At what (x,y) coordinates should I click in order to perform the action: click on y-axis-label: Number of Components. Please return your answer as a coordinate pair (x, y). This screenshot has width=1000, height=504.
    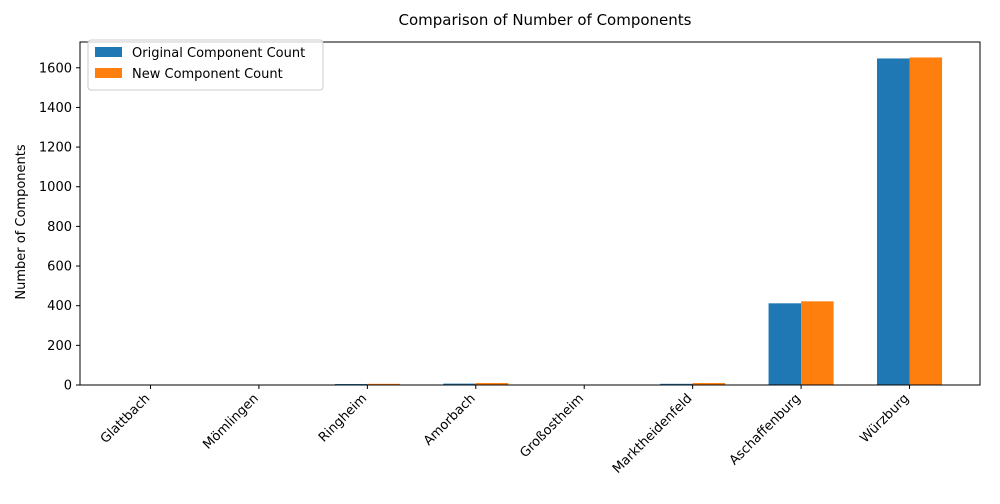
    Looking at the image, I should click on (21, 221).